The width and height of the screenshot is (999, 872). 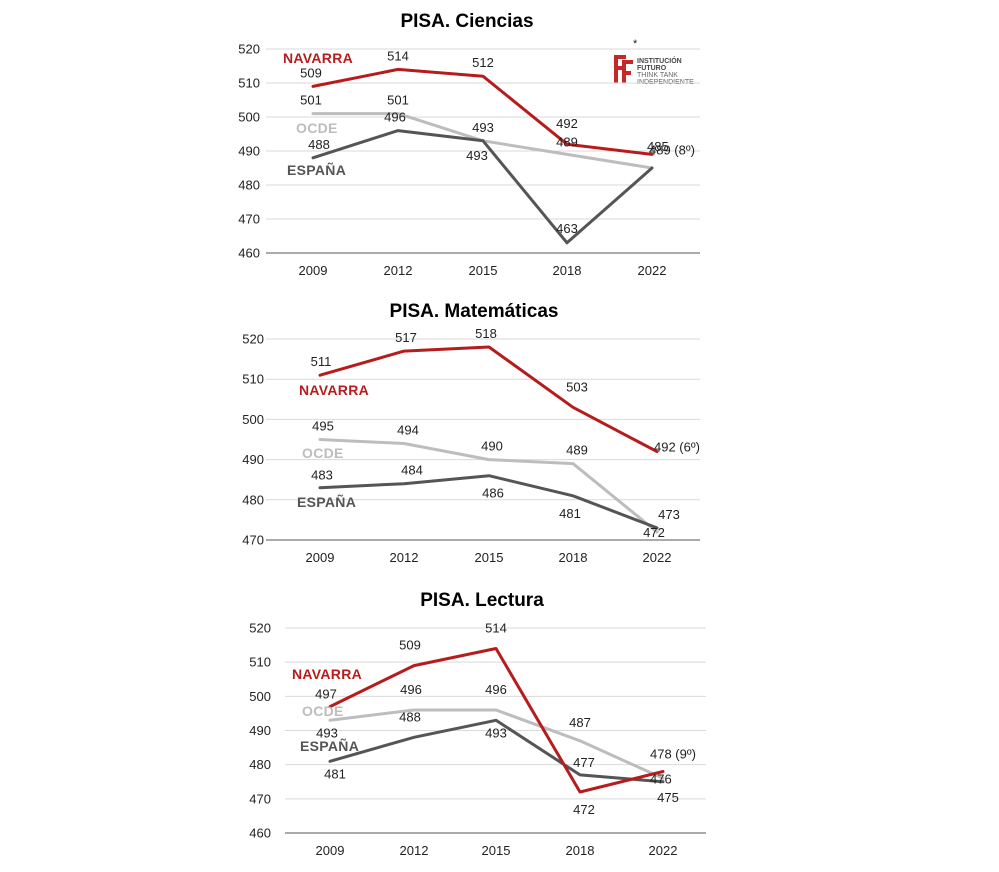 I want to click on data-label-navarra: 497, so click(x=326, y=694).